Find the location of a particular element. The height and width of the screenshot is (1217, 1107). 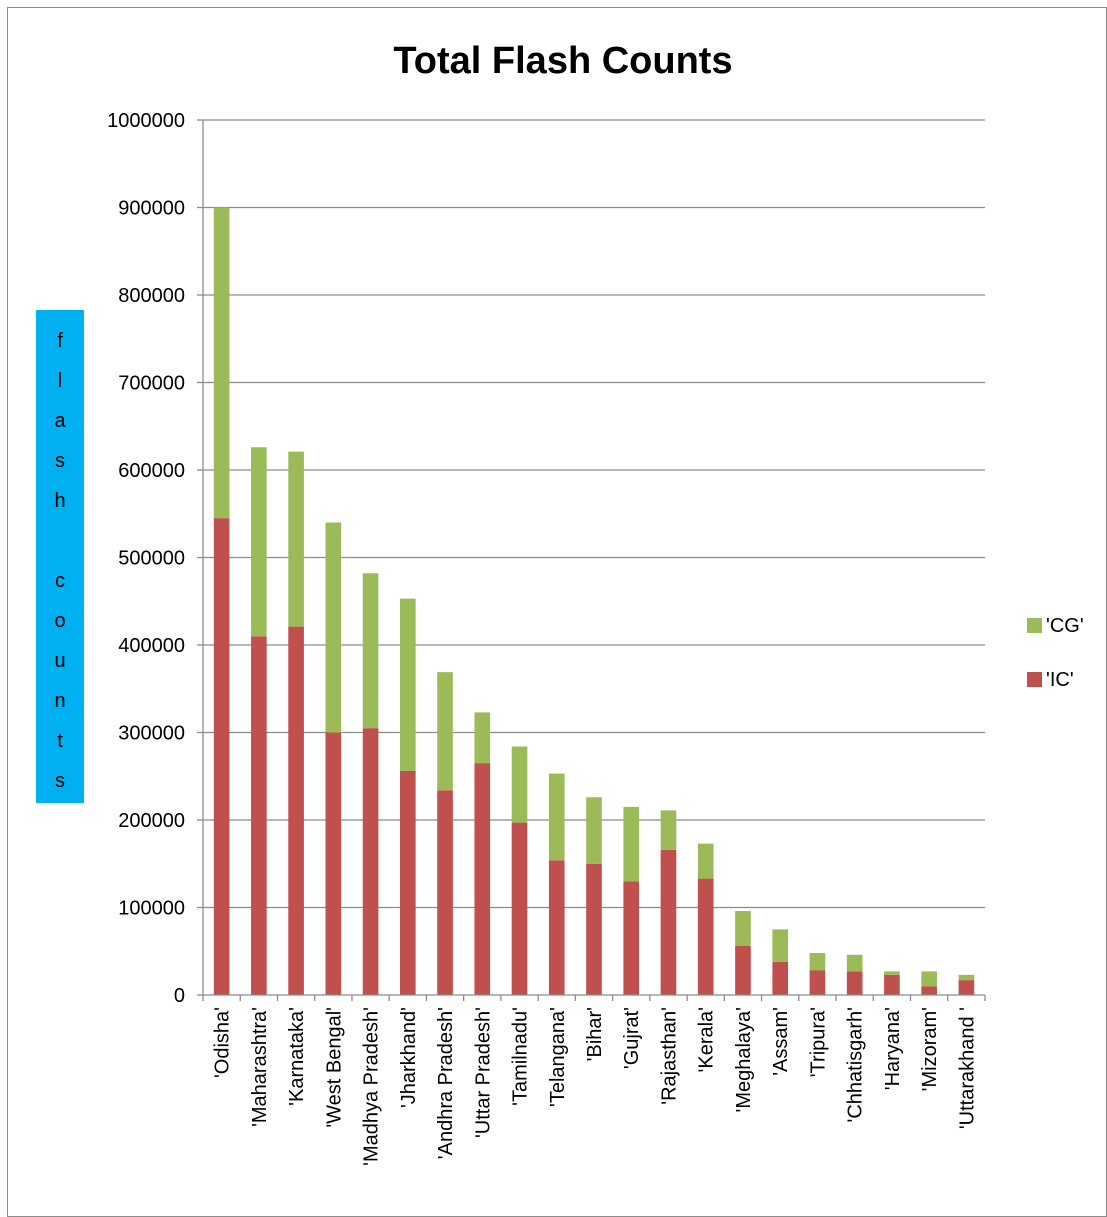

x-tick-label: 'Mizoram' is located at coordinates (930, 1049).